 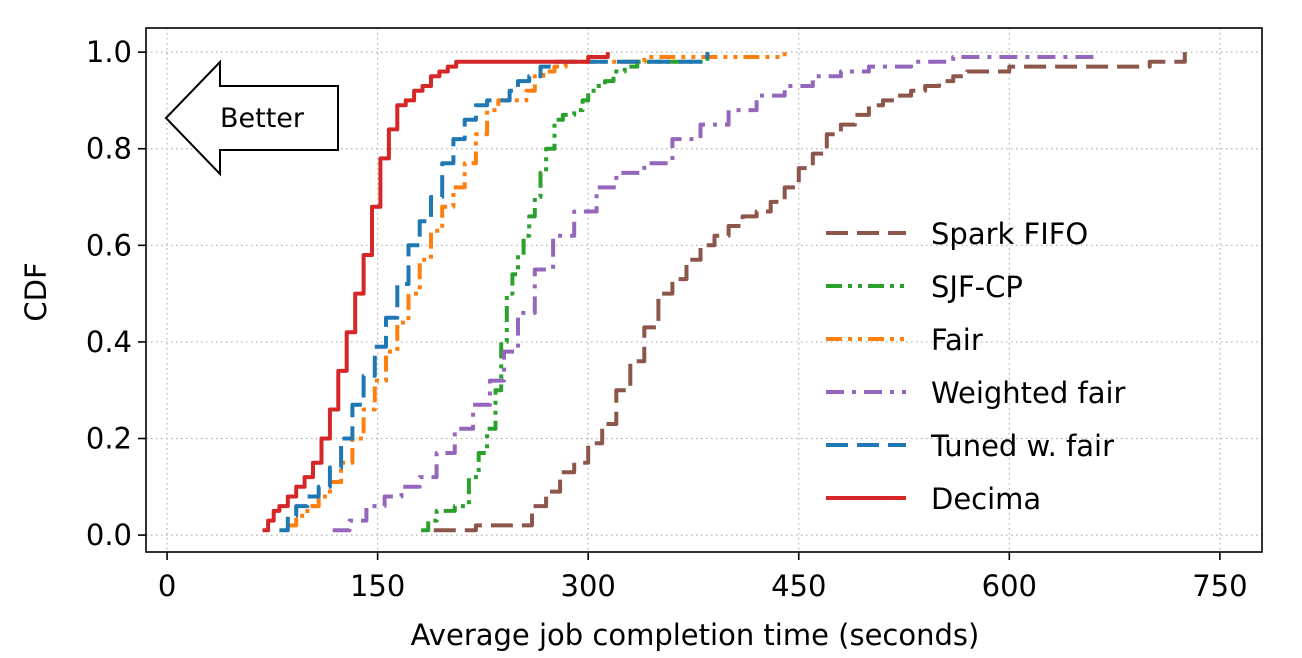 What do you see at coordinates (1219, 586) in the screenshot?
I see `x-tick-label: 750` at bounding box center [1219, 586].